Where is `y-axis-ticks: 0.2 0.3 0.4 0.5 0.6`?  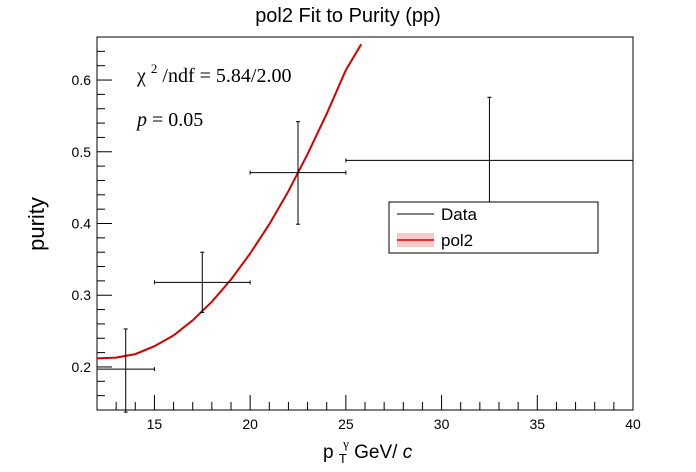
y-axis-ticks: 0.2 0.3 0.4 0.5 0.6 is located at coordinates (92, 223).